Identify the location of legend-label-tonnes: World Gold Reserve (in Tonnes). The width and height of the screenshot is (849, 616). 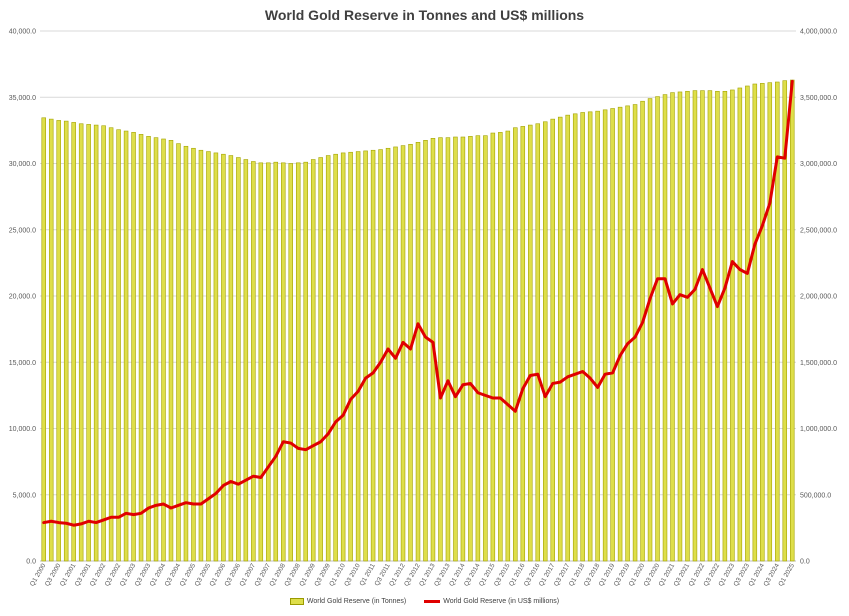
(356, 601).